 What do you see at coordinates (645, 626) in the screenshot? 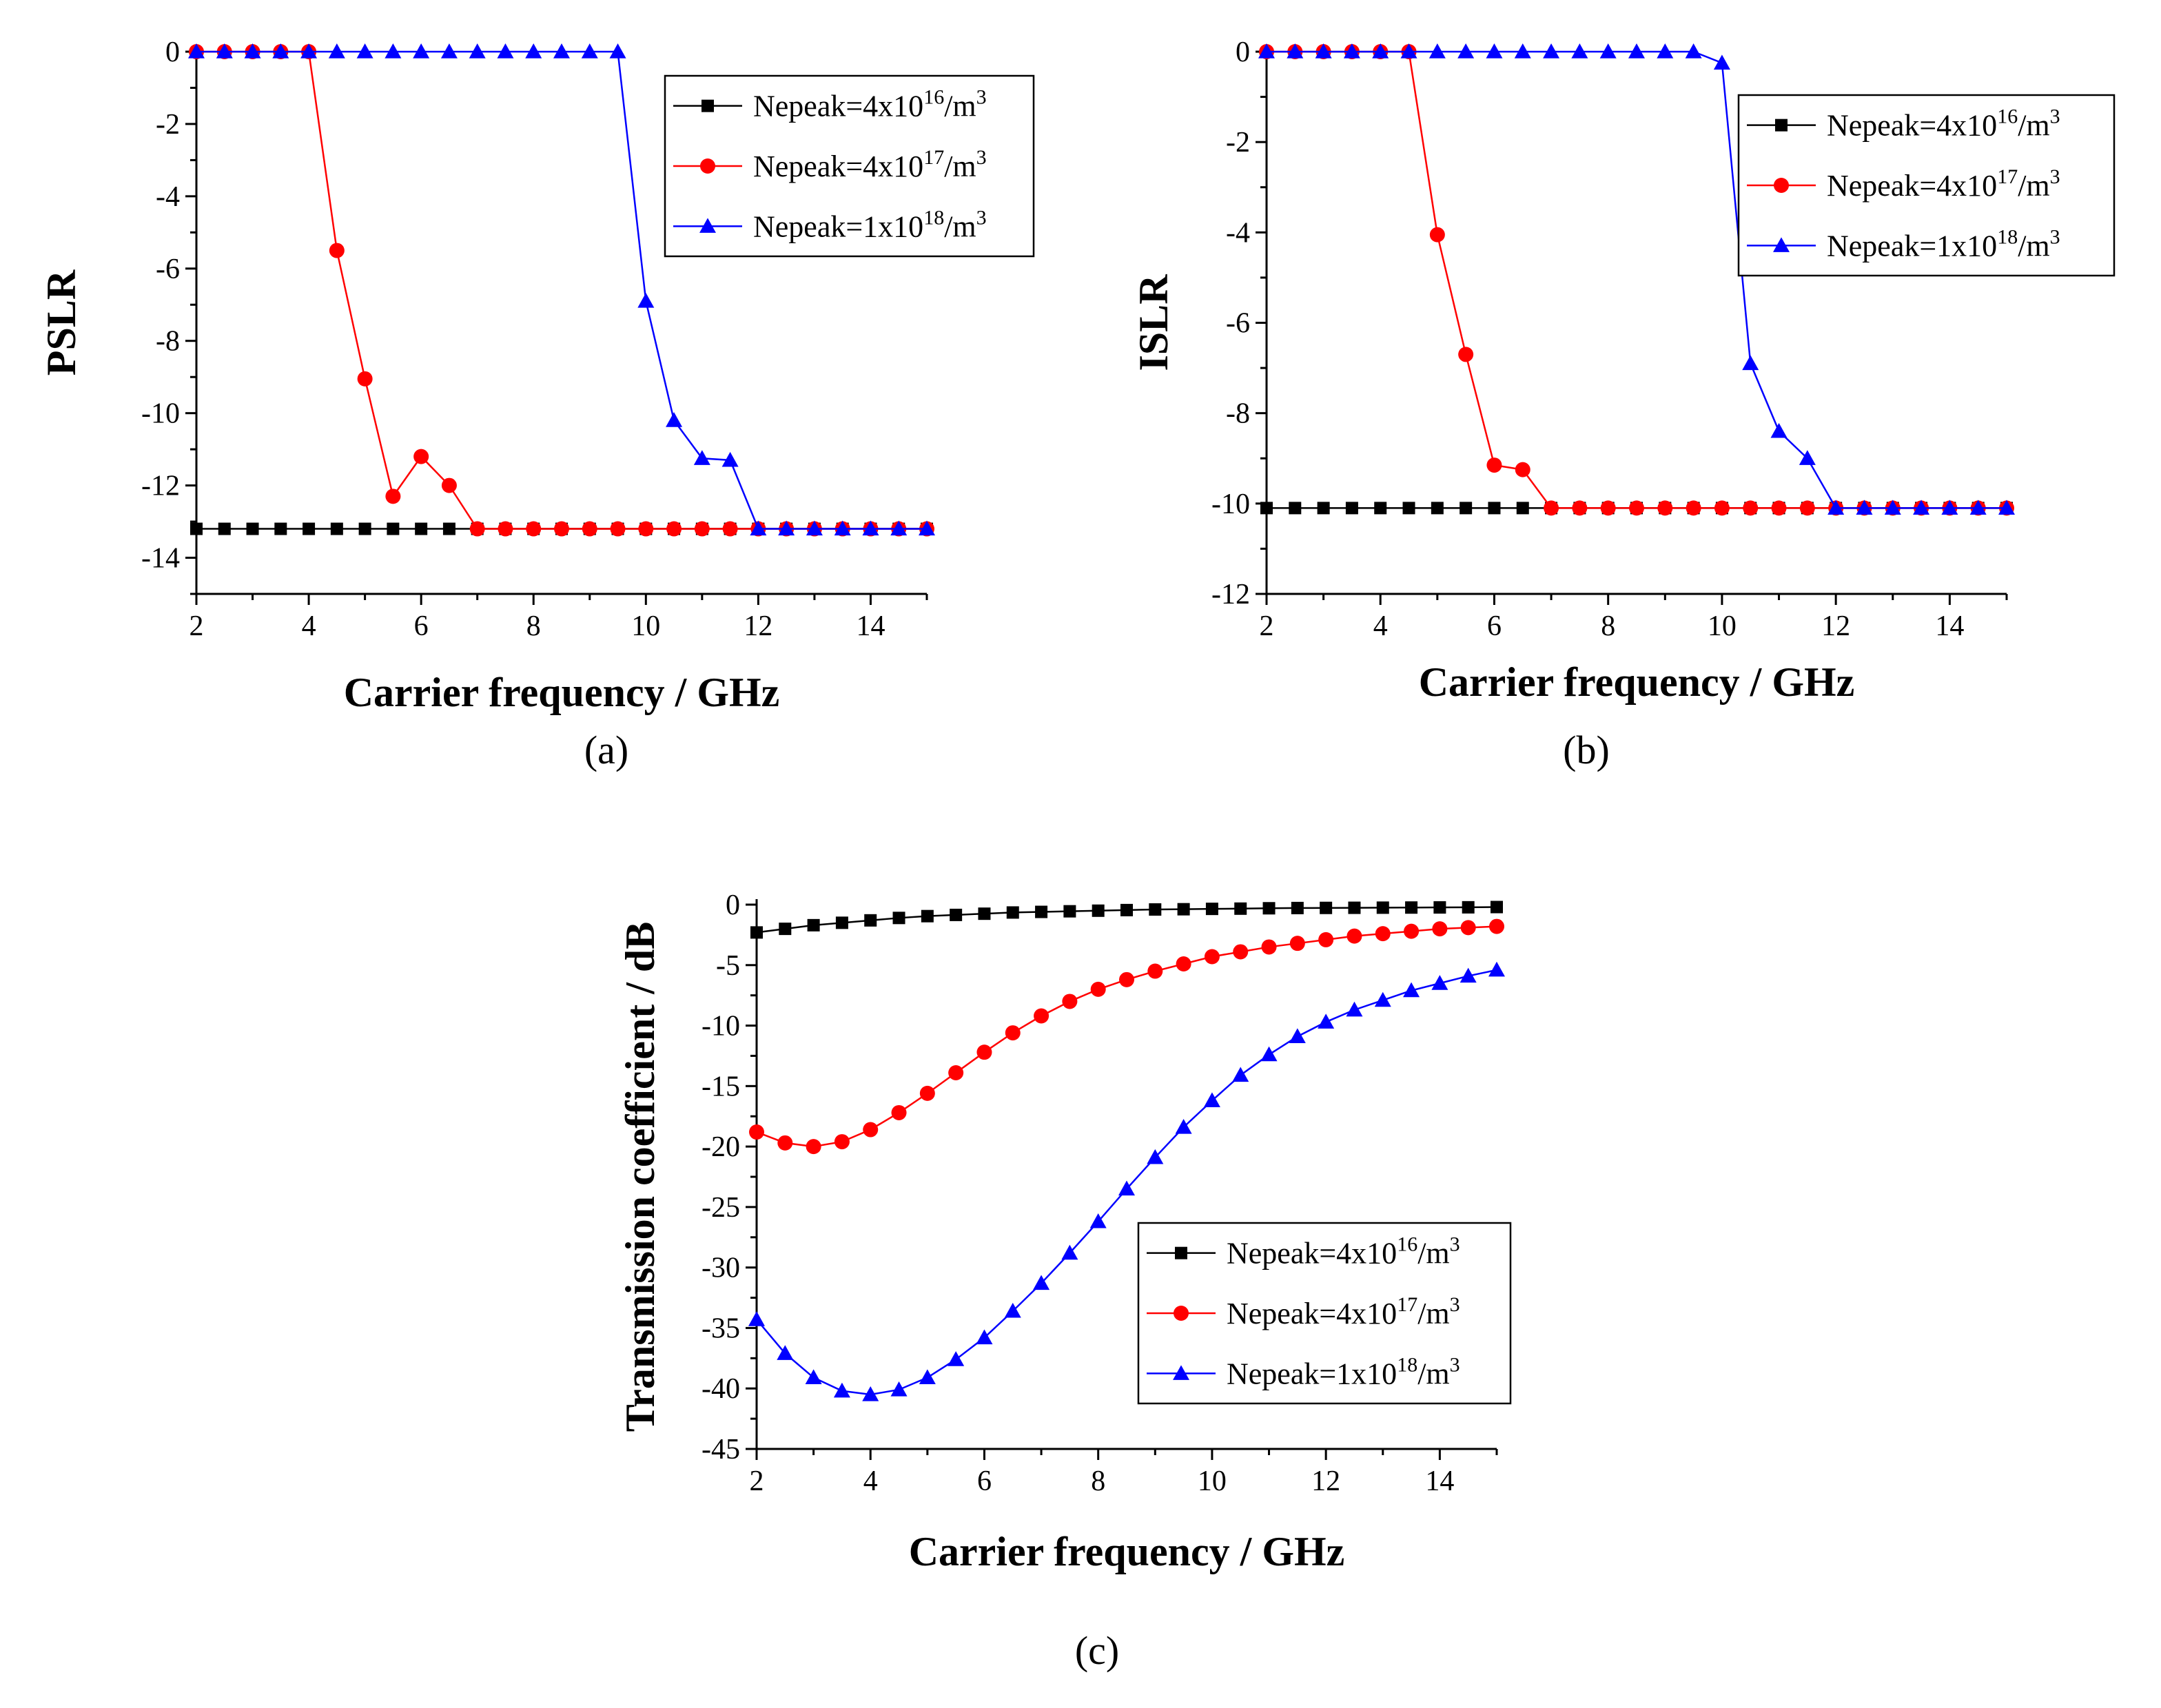
I see `x-tick-label: 10` at bounding box center [645, 626].